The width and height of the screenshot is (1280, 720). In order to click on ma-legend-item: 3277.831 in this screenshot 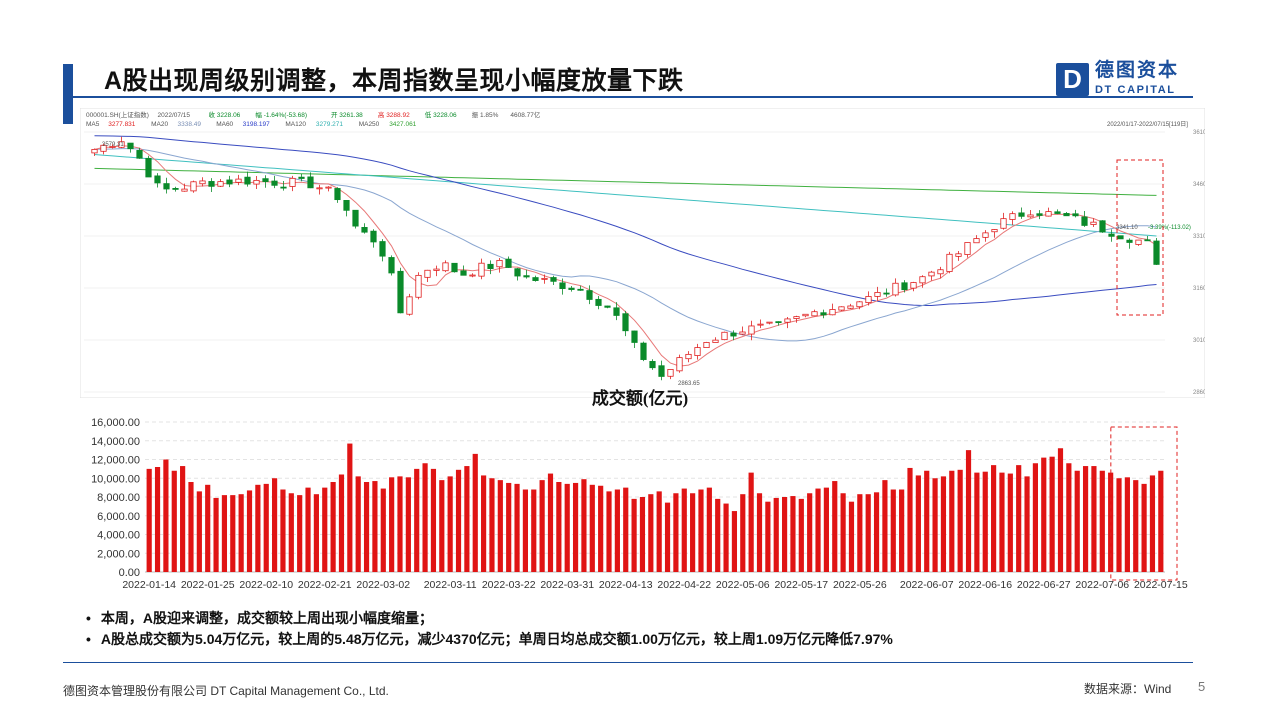, I will do `click(121, 124)`.